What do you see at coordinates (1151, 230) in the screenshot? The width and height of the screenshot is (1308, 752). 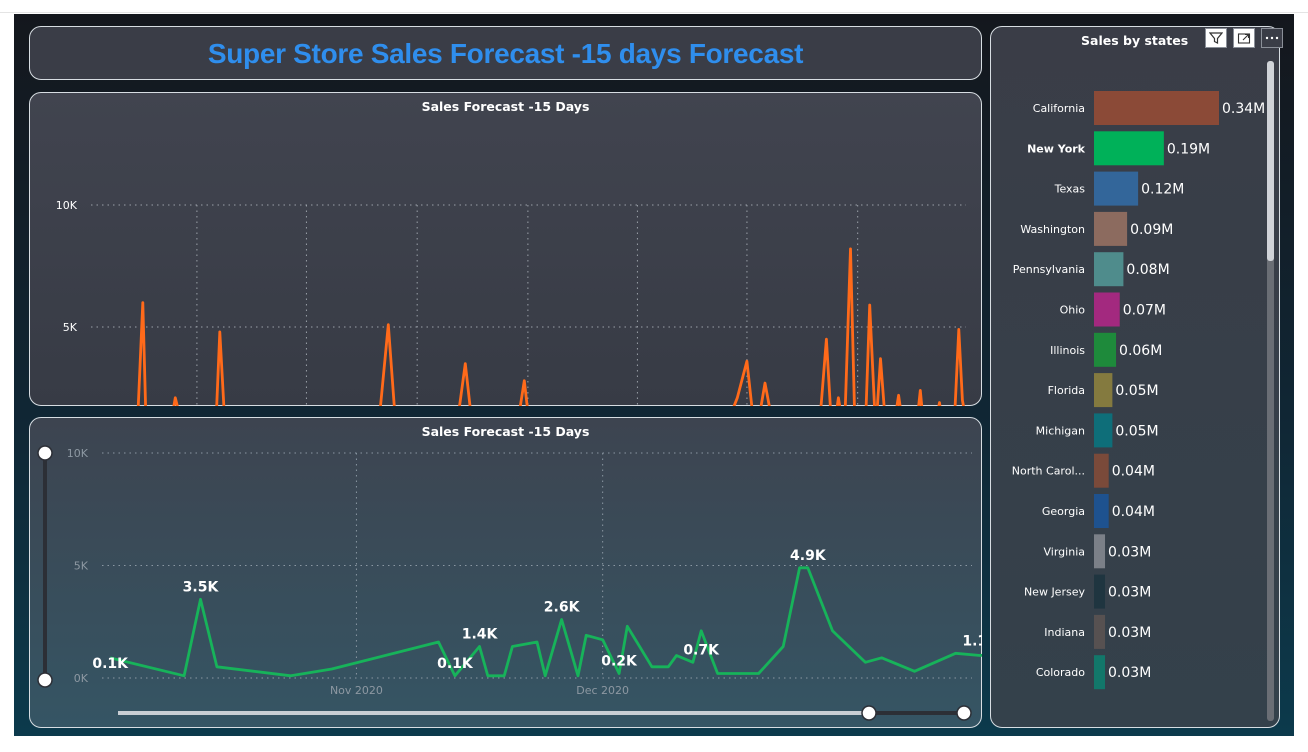 I see `data-label: 0.09M` at bounding box center [1151, 230].